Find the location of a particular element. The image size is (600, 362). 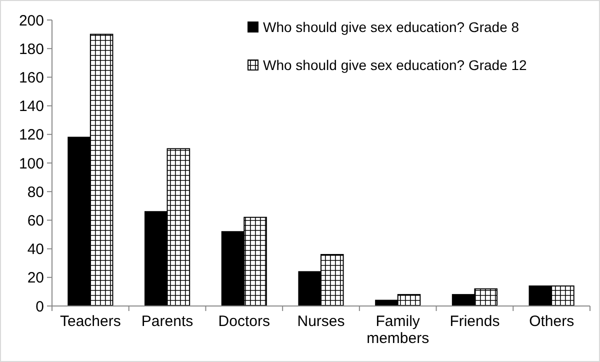

x-tick-label: Nurses is located at coordinates (321, 321).